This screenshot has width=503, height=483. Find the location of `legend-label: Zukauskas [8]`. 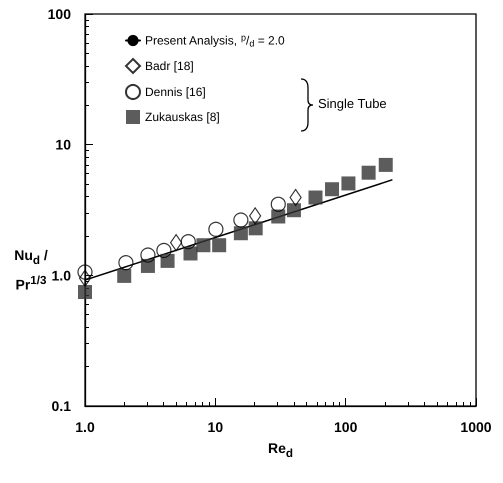

legend-label: Zukauskas [8] is located at coordinates (182, 117).